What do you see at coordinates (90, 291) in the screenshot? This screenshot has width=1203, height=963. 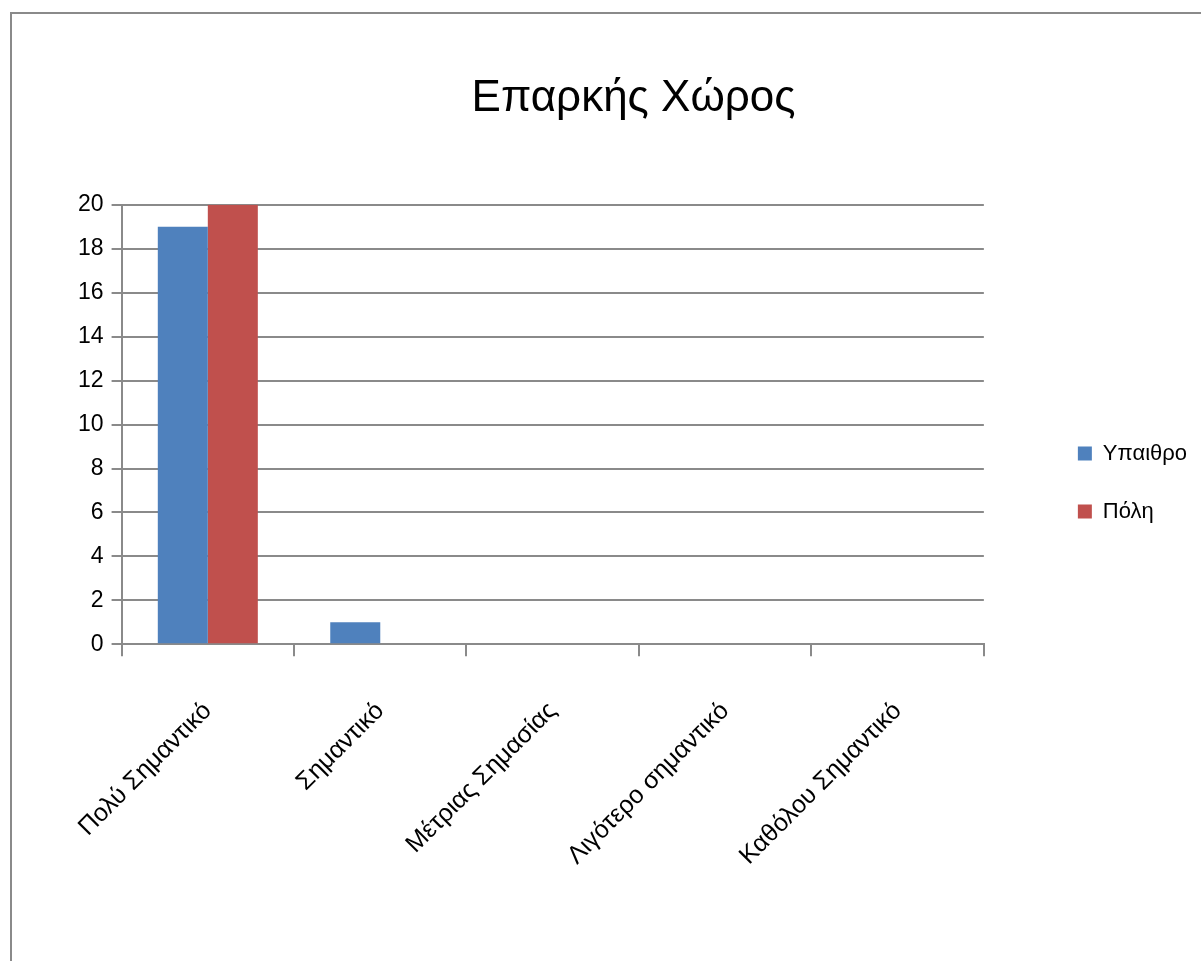 I see `y-tick-label: 16` at bounding box center [90, 291].